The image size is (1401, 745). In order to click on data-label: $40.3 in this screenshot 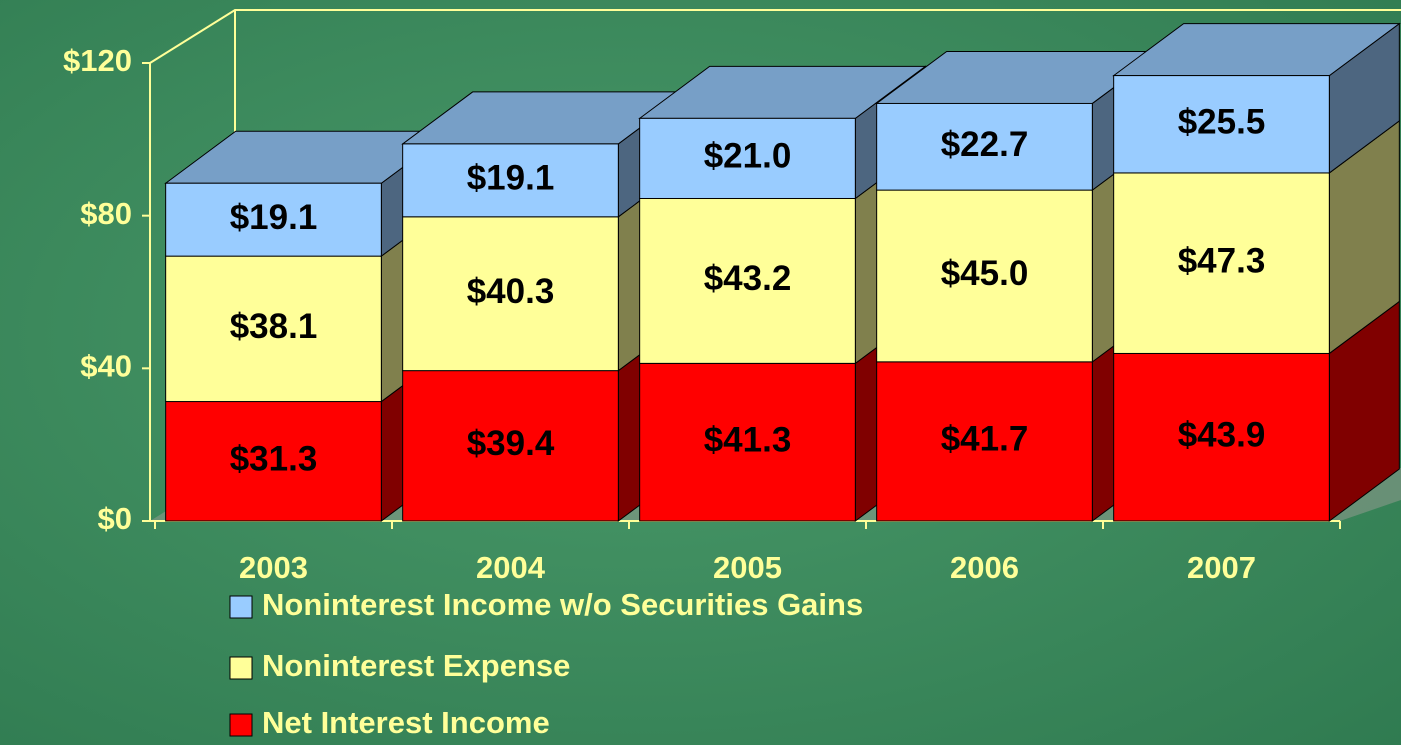, I will do `click(511, 291)`.